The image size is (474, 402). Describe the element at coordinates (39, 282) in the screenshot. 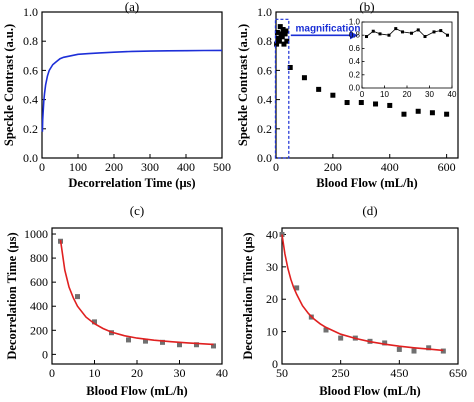

I see `y-tick-label: 600` at that location.